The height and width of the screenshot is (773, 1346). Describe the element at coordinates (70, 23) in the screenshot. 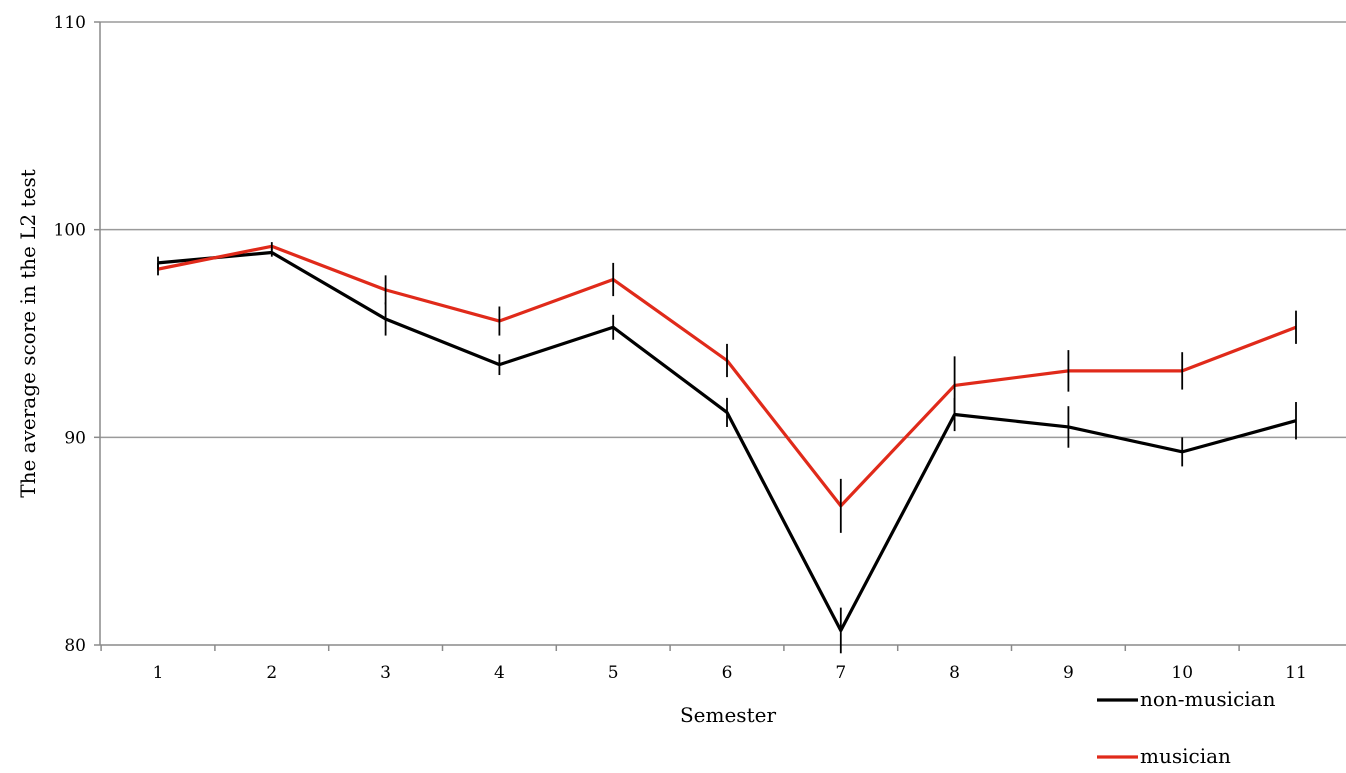

I see `y-tick-label: 110` at that location.